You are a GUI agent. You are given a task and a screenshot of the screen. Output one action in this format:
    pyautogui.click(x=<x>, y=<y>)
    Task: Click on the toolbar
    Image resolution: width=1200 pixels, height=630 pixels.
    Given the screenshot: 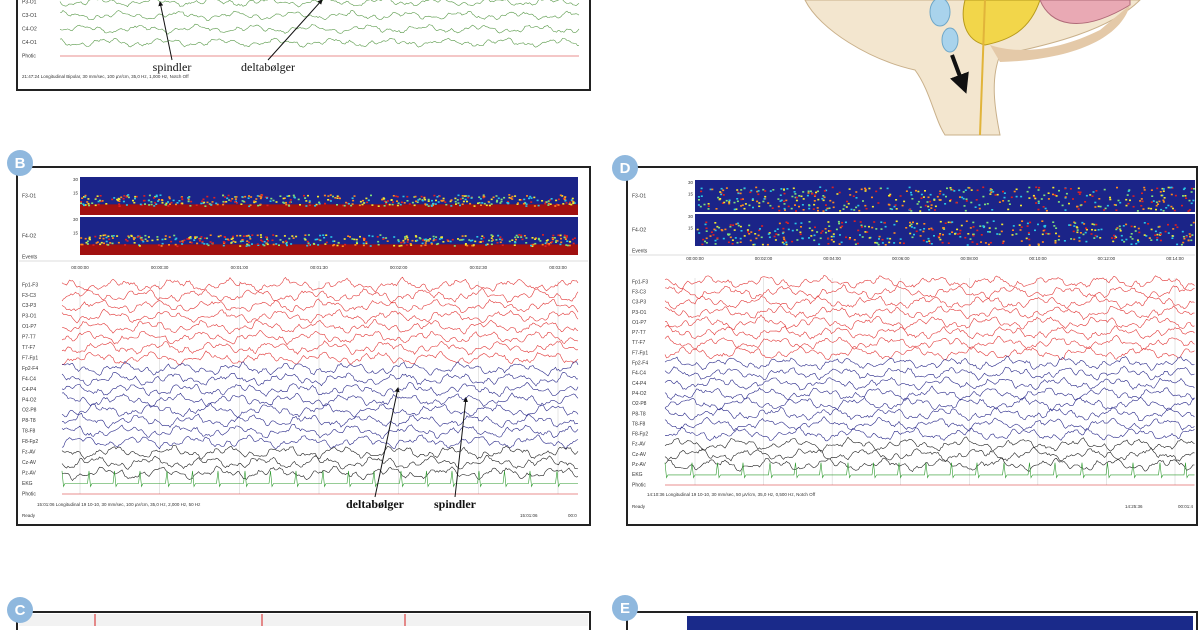 What is the action you would take?
    pyautogui.click(x=303, y=620)
    